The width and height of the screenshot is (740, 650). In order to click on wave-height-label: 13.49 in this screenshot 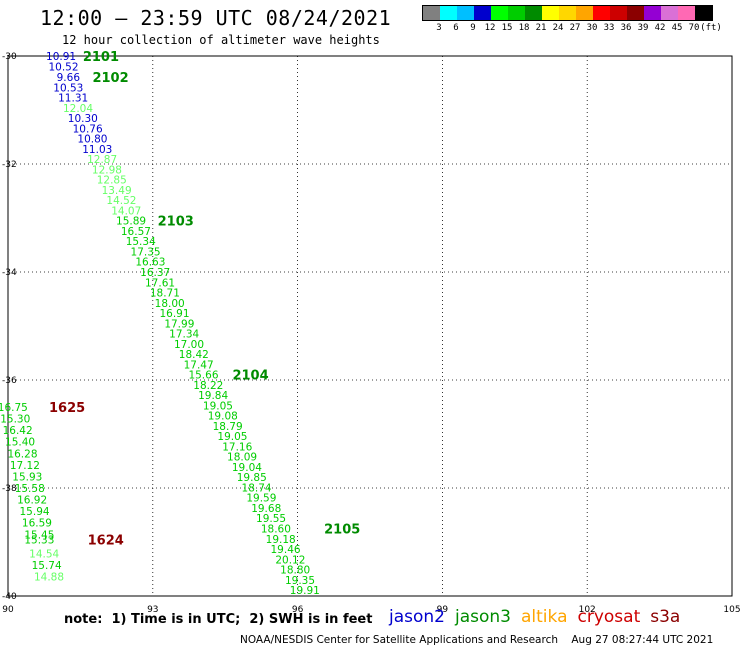, I will do `click(117, 191)`.